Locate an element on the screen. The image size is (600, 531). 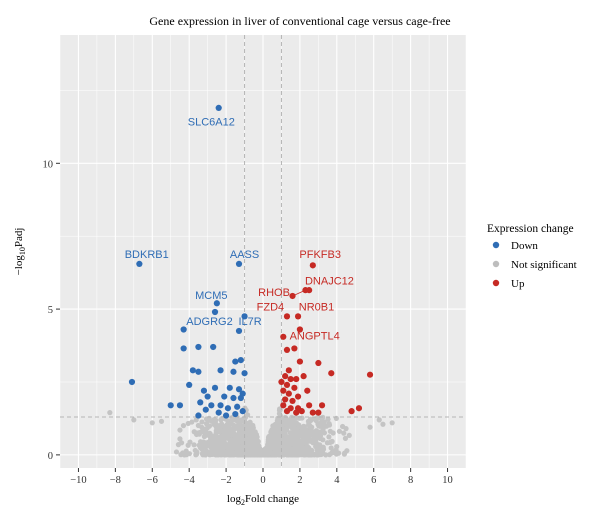
gene-label: ANGPTL4 is located at coordinates (315, 337).